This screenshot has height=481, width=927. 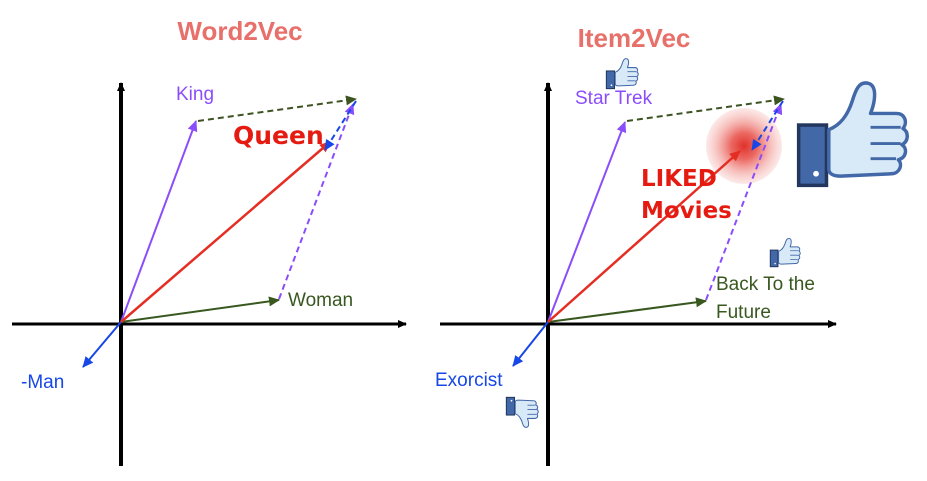 I want to click on minus-man-label: -Man, so click(x=42, y=382).